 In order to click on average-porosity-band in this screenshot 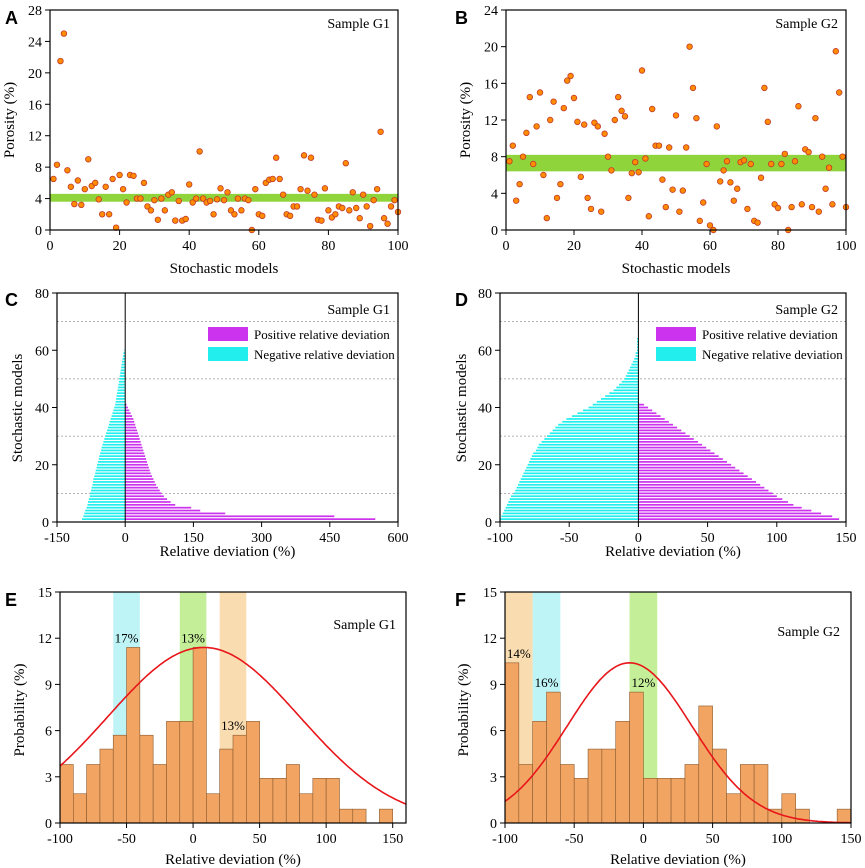, I will do `click(676, 163)`.